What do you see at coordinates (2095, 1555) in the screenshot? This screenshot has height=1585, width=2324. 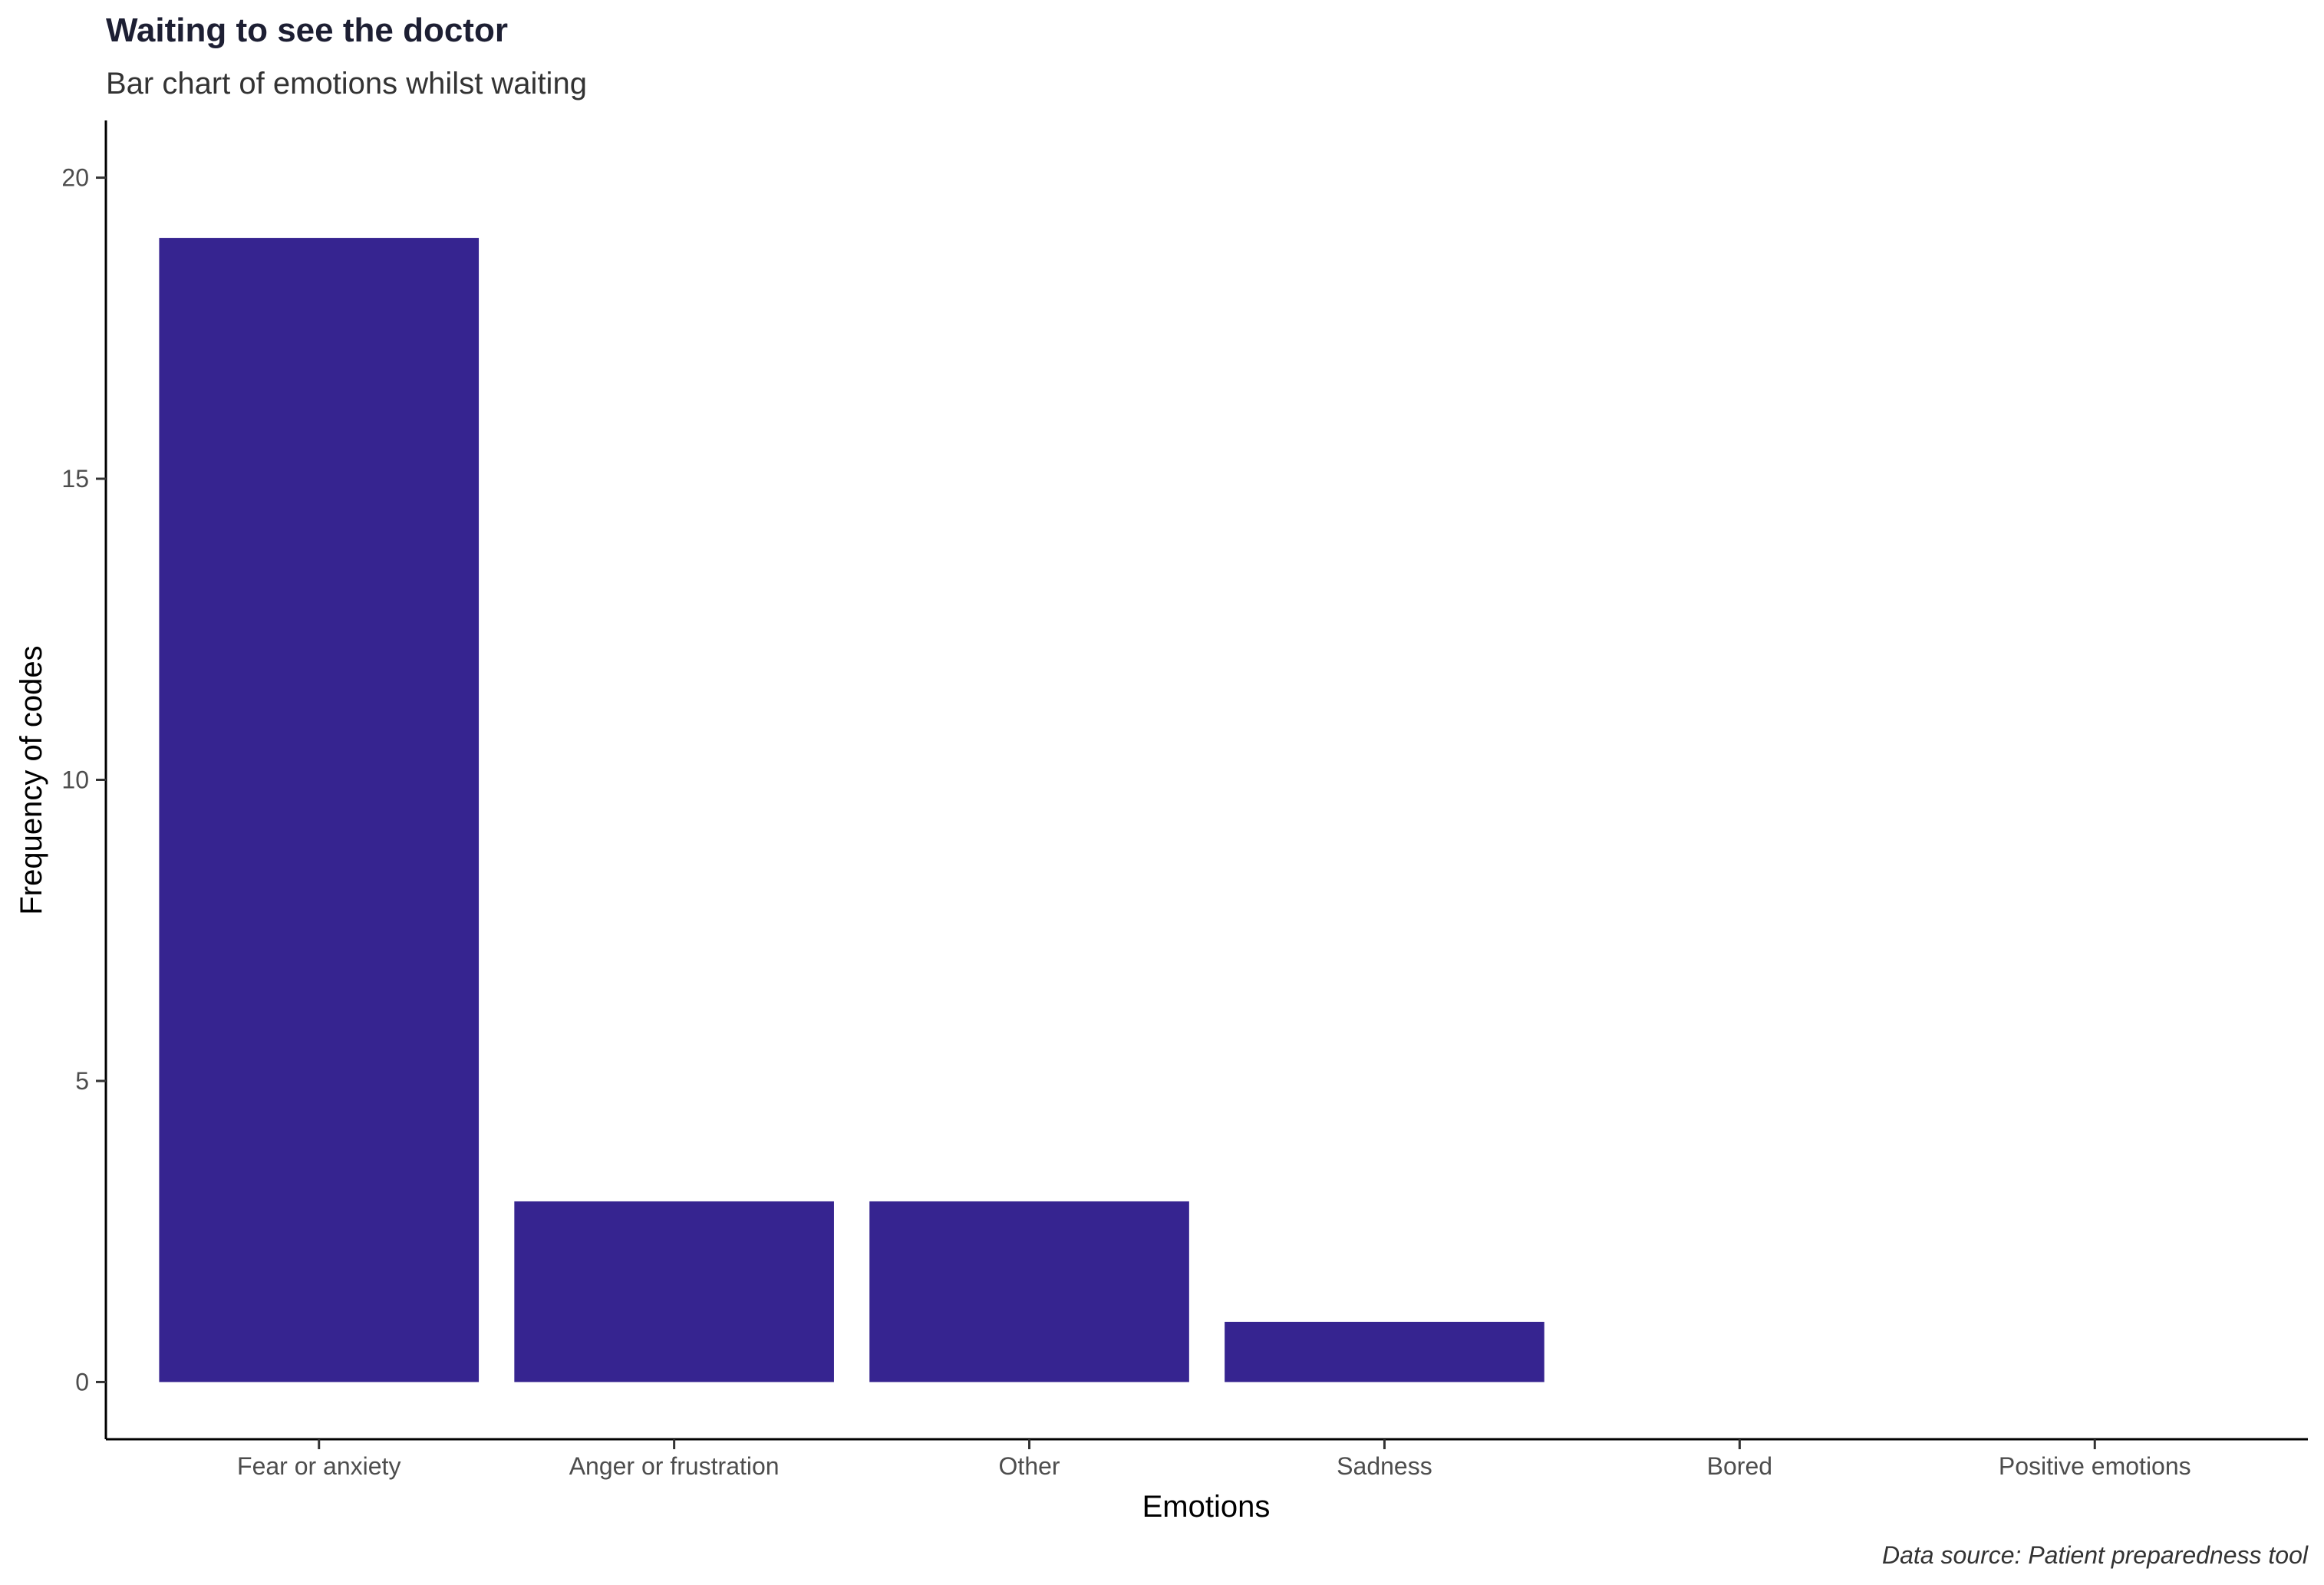 I see `chart-caption: Data source: Patient preparedness tool` at bounding box center [2095, 1555].